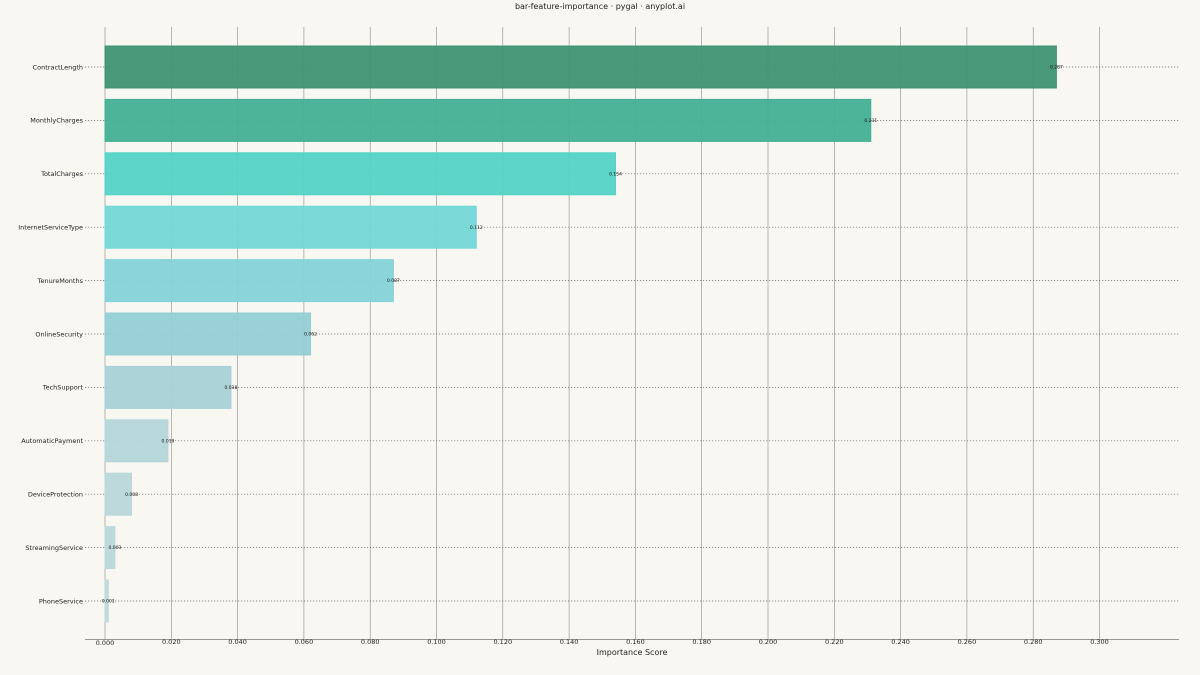  Describe the element at coordinates (131, 495) in the screenshot. I see `bar-value-label: 0.008` at that location.